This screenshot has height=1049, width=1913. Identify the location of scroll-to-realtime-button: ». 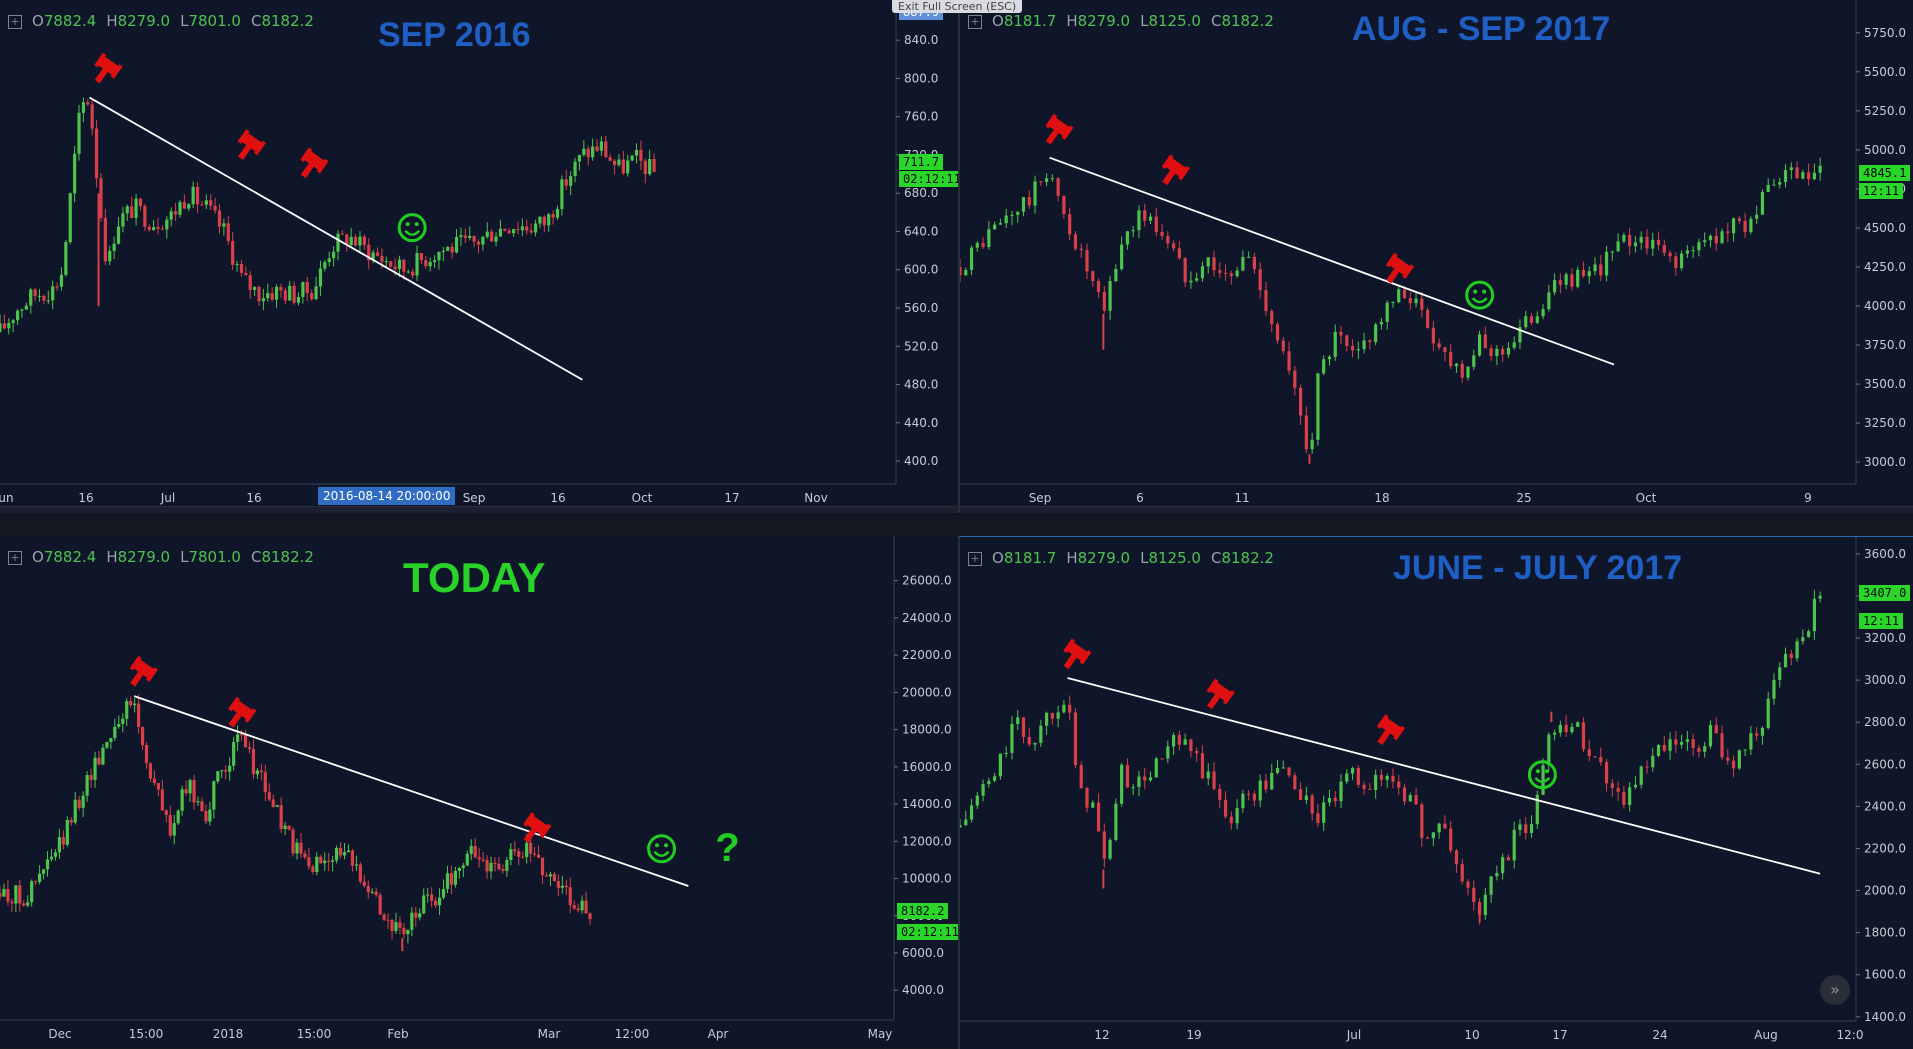
(1835, 990).